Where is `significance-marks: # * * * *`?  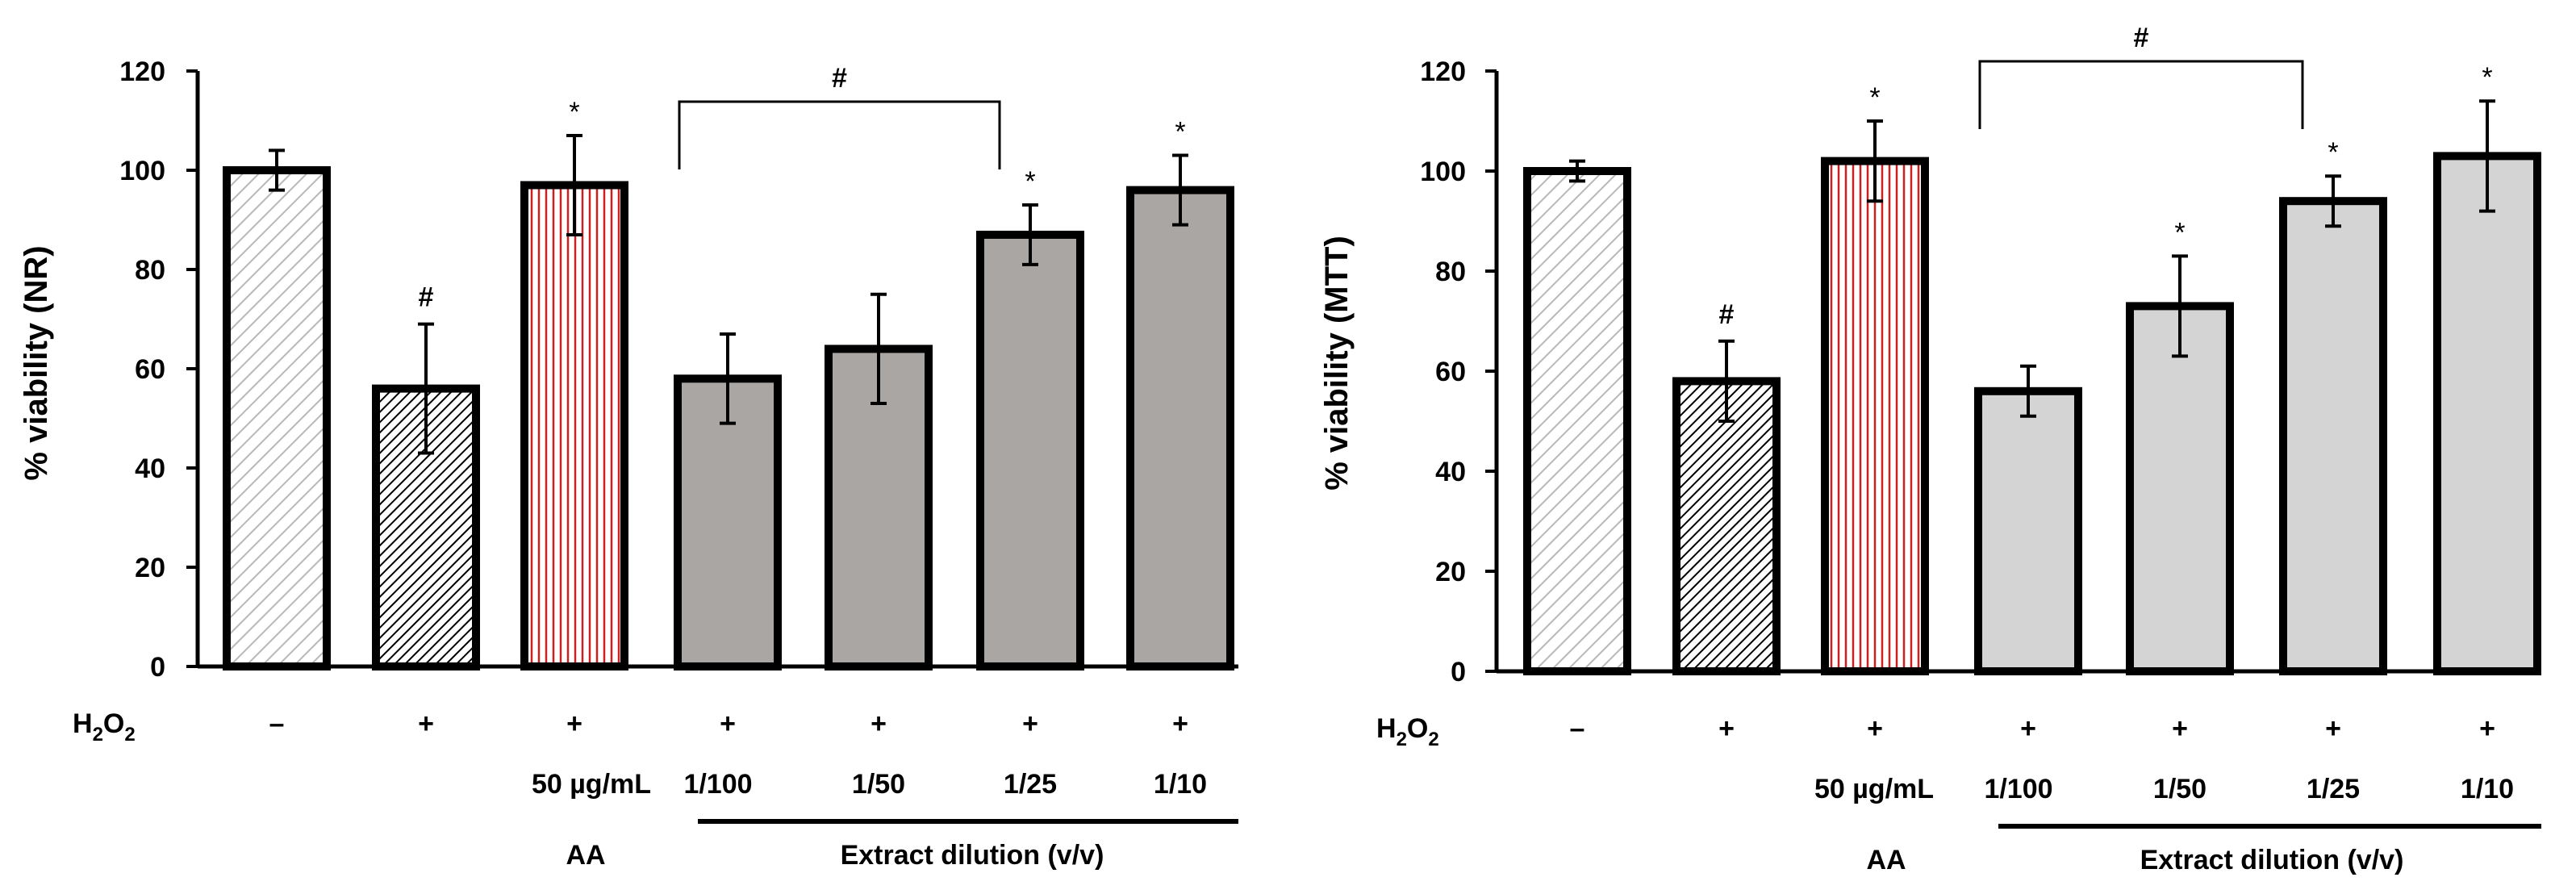 significance-marks: # * * * * is located at coordinates (2106, 196).